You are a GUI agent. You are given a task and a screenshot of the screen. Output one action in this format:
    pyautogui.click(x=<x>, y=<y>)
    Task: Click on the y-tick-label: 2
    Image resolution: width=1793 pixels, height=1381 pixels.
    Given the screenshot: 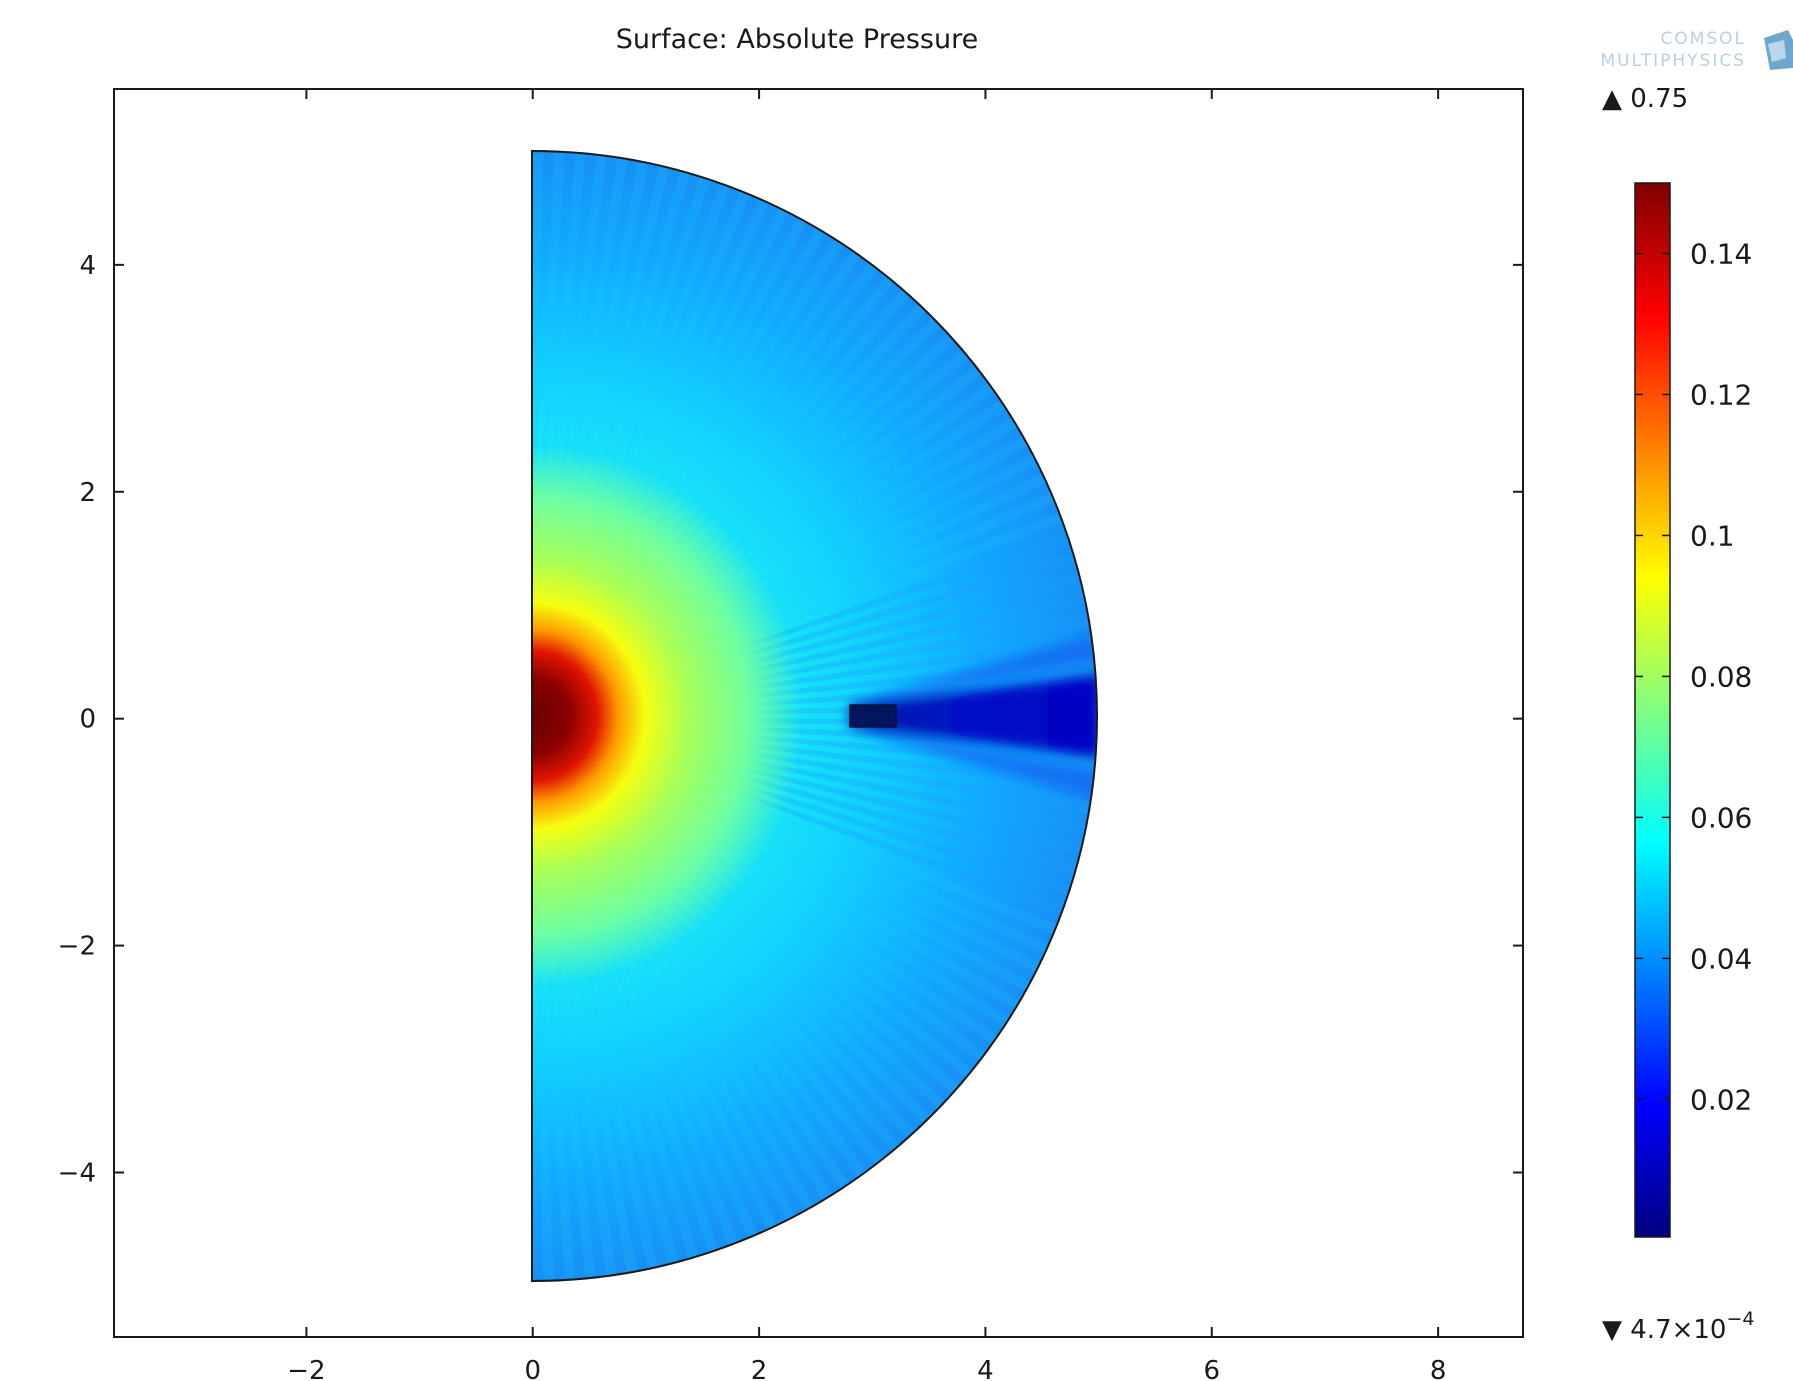 What is the action you would take?
    pyautogui.click(x=87, y=493)
    